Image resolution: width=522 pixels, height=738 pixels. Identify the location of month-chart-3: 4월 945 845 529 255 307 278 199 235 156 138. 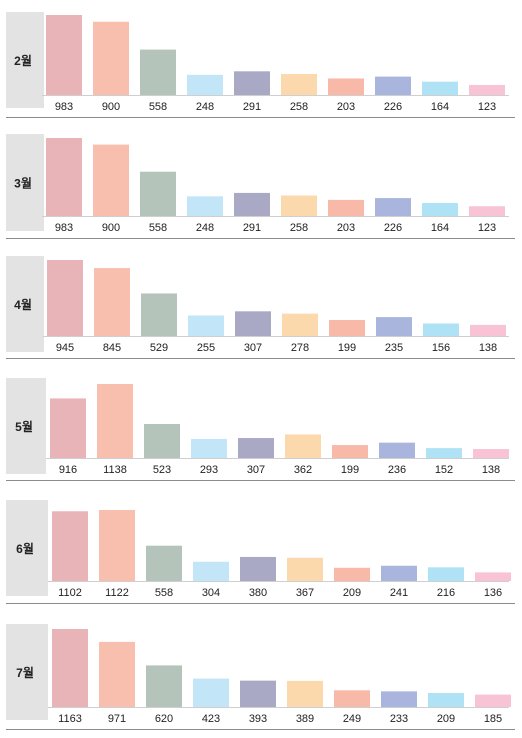
(260, 307).